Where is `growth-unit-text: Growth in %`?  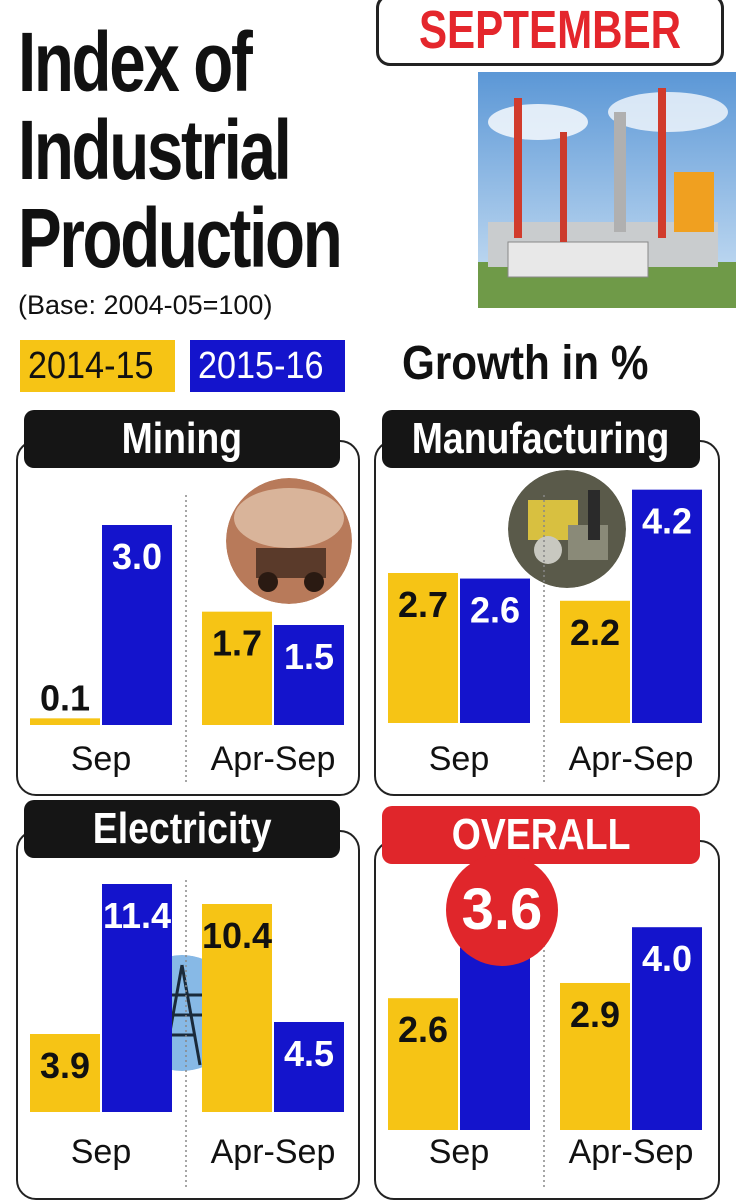
growth-unit-text: Growth in % is located at coordinates (525, 363).